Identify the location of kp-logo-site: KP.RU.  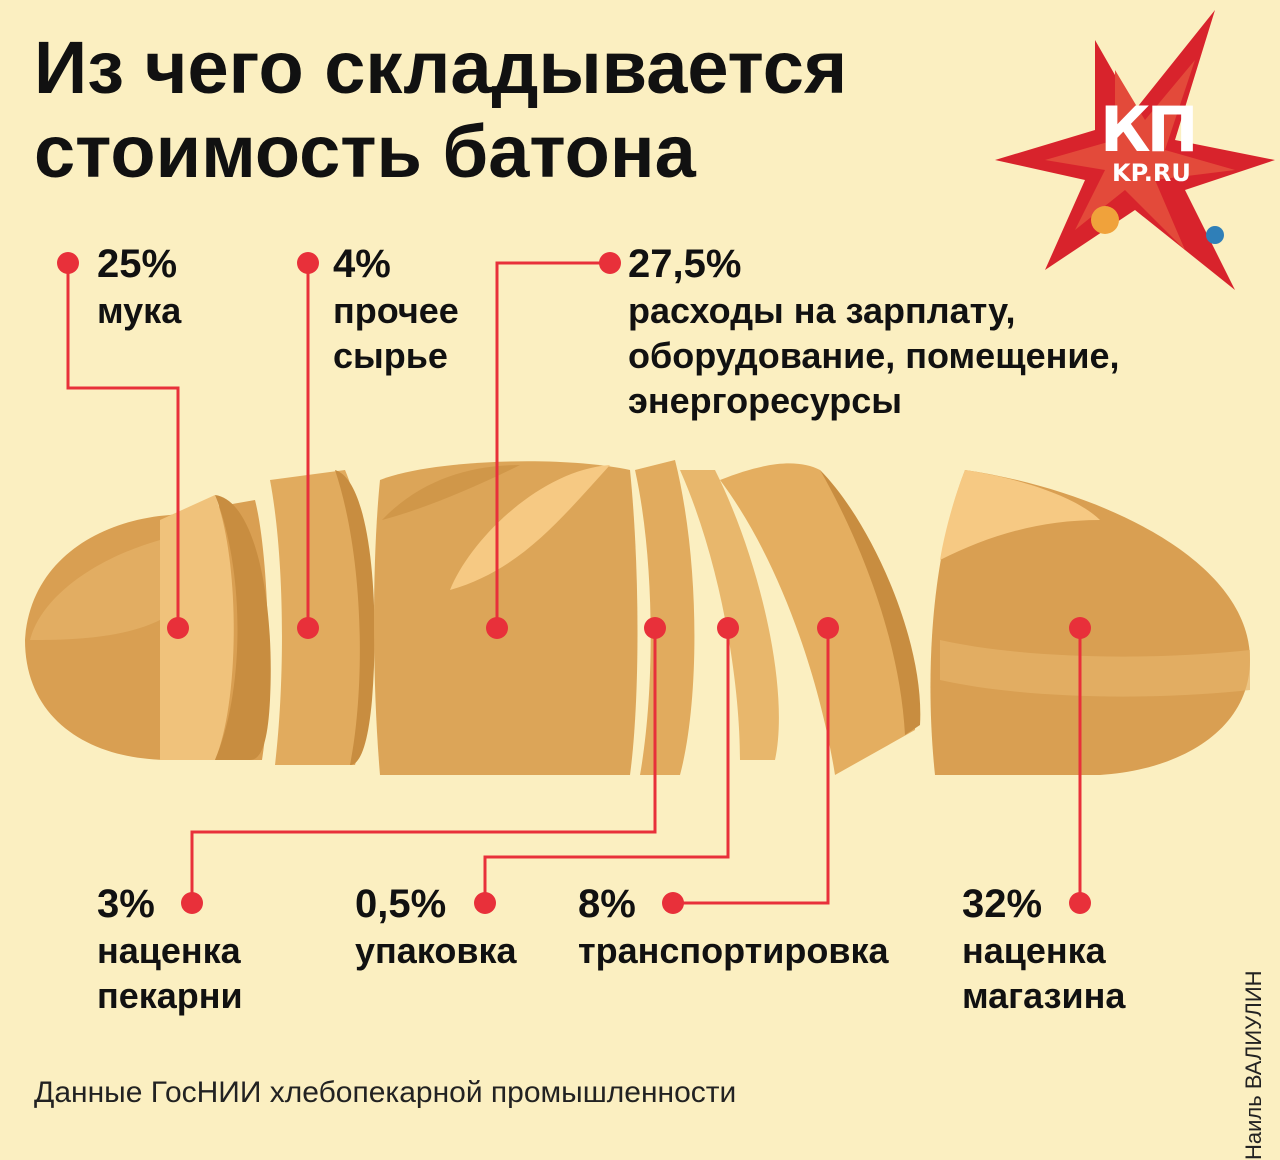
(1151, 173).